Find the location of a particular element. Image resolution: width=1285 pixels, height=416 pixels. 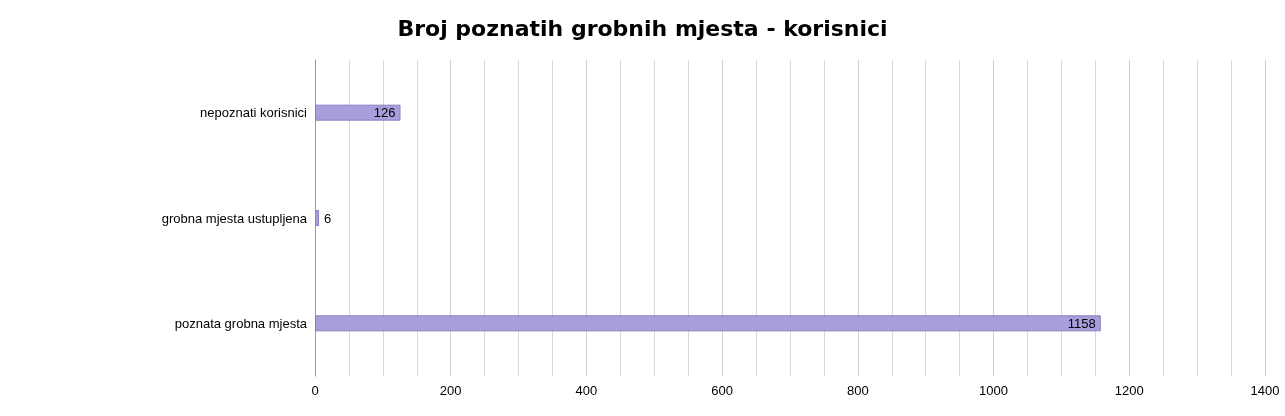

x-tick-label: 1000 is located at coordinates (994, 390).